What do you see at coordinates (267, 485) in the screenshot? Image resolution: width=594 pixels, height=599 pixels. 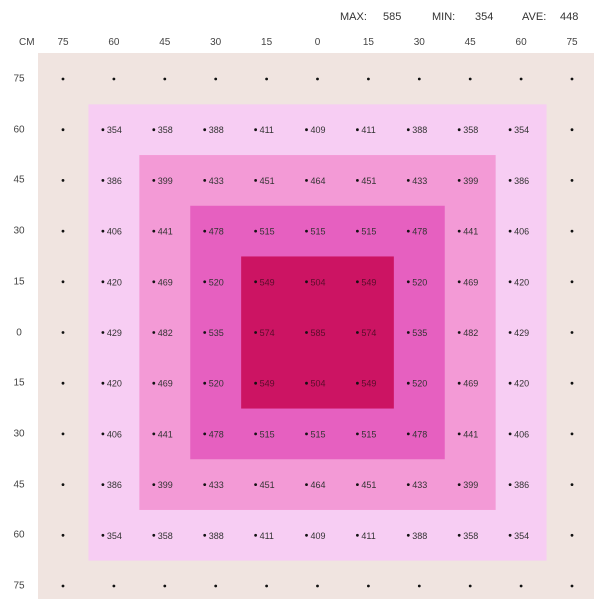 I see `cell-value-label: 451` at bounding box center [267, 485].